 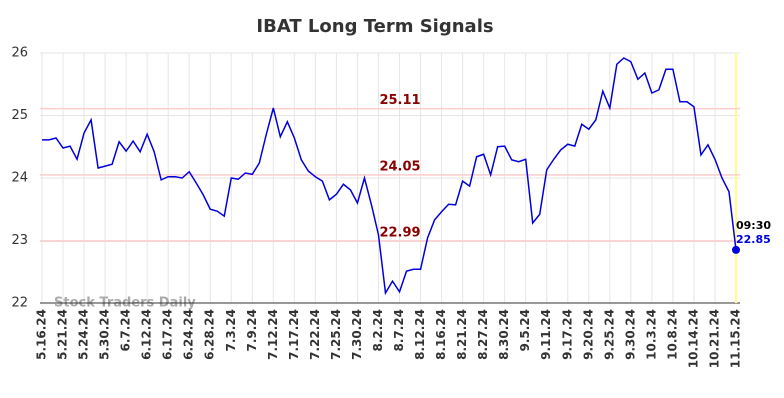 I want to click on x-tick-label: 6.12.24, so click(x=147, y=334).